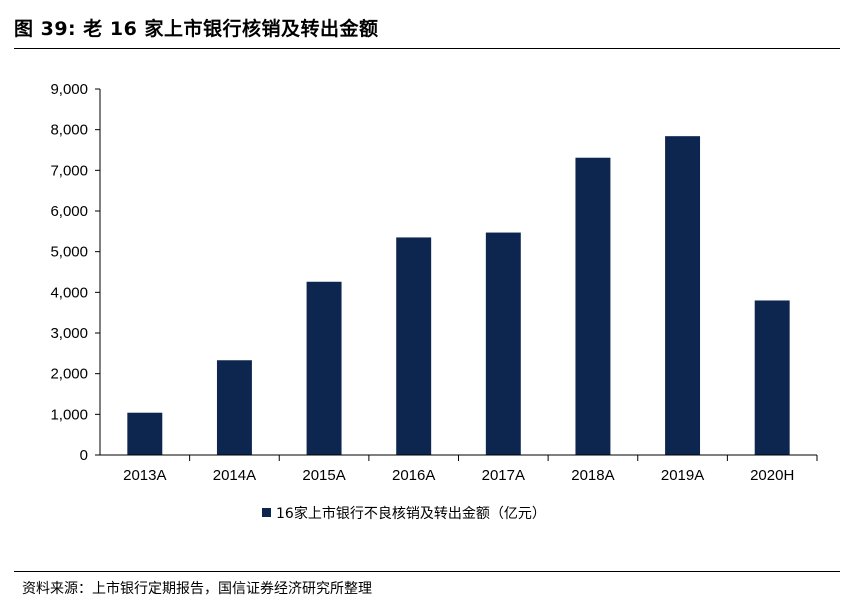 Image resolution: width=854 pixels, height=612 pixels. I want to click on x-tick-label: 2017A, so click(503, 475).